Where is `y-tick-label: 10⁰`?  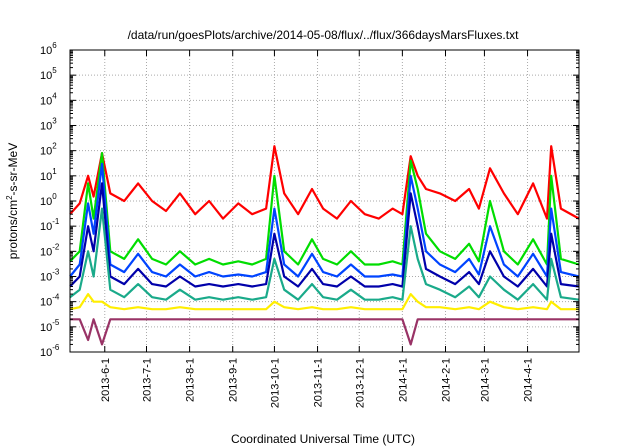
y-tick-label: 10⁰ is located at coordinates (48, 200).